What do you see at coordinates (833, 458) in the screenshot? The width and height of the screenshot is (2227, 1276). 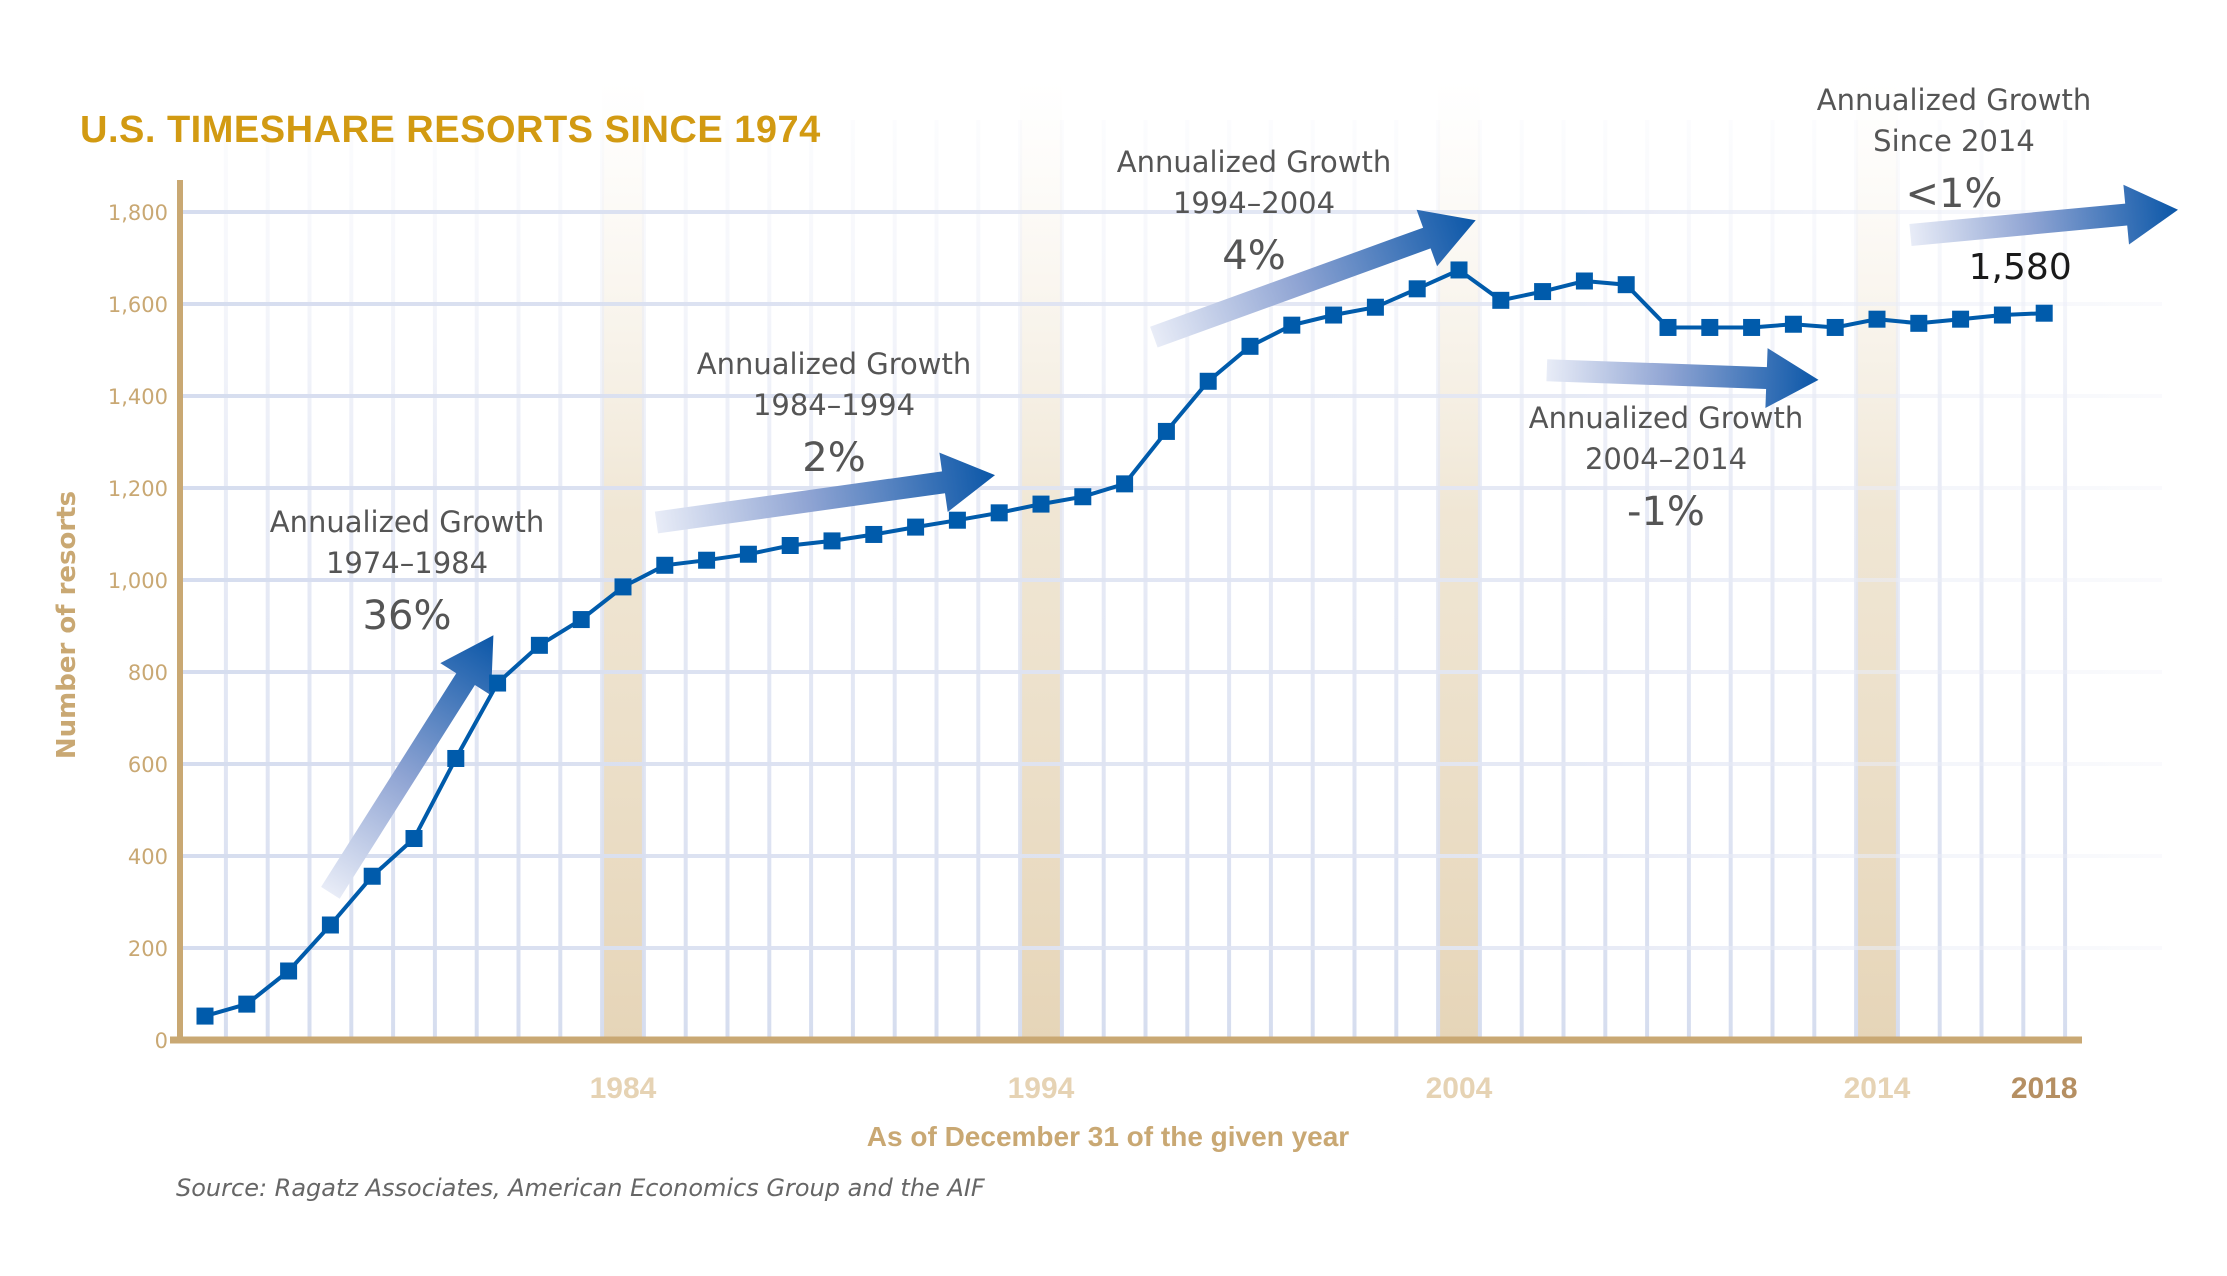 I see `annotation-growth-value: 2%` at bounding box center [833, 458].